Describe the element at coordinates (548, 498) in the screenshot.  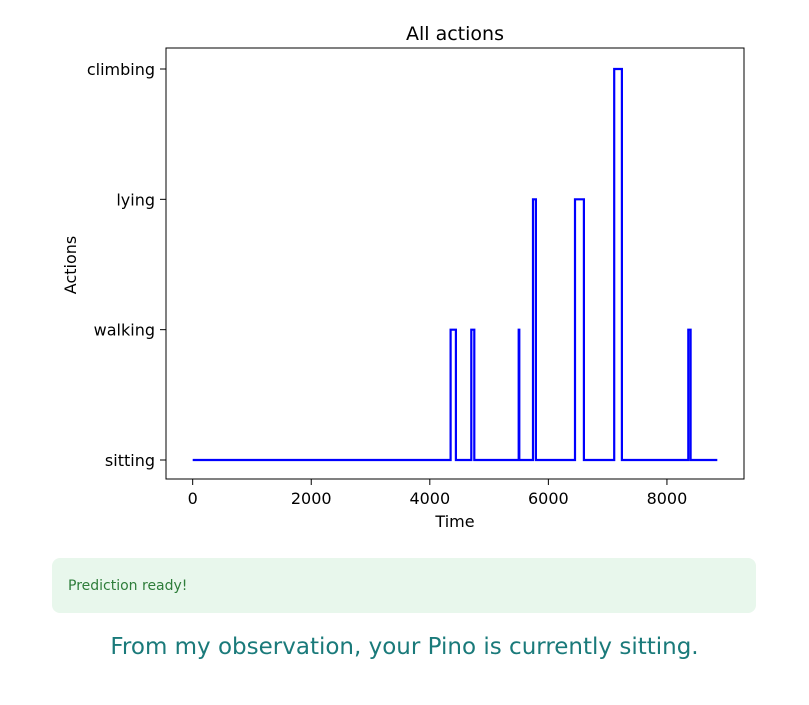
I see `x-tick-label-6000: 6000` at that location.